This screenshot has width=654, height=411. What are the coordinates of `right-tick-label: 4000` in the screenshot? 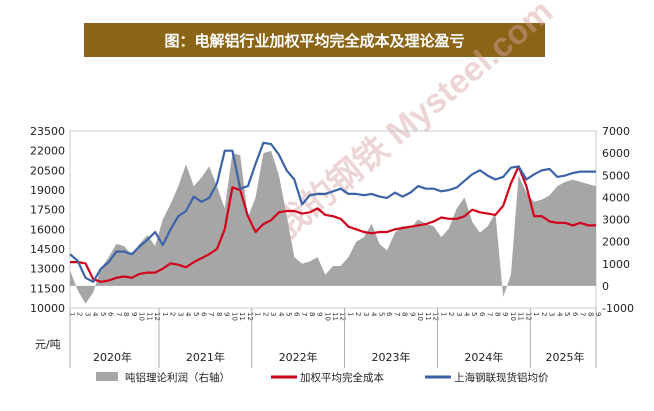 It's located at (616, 197).